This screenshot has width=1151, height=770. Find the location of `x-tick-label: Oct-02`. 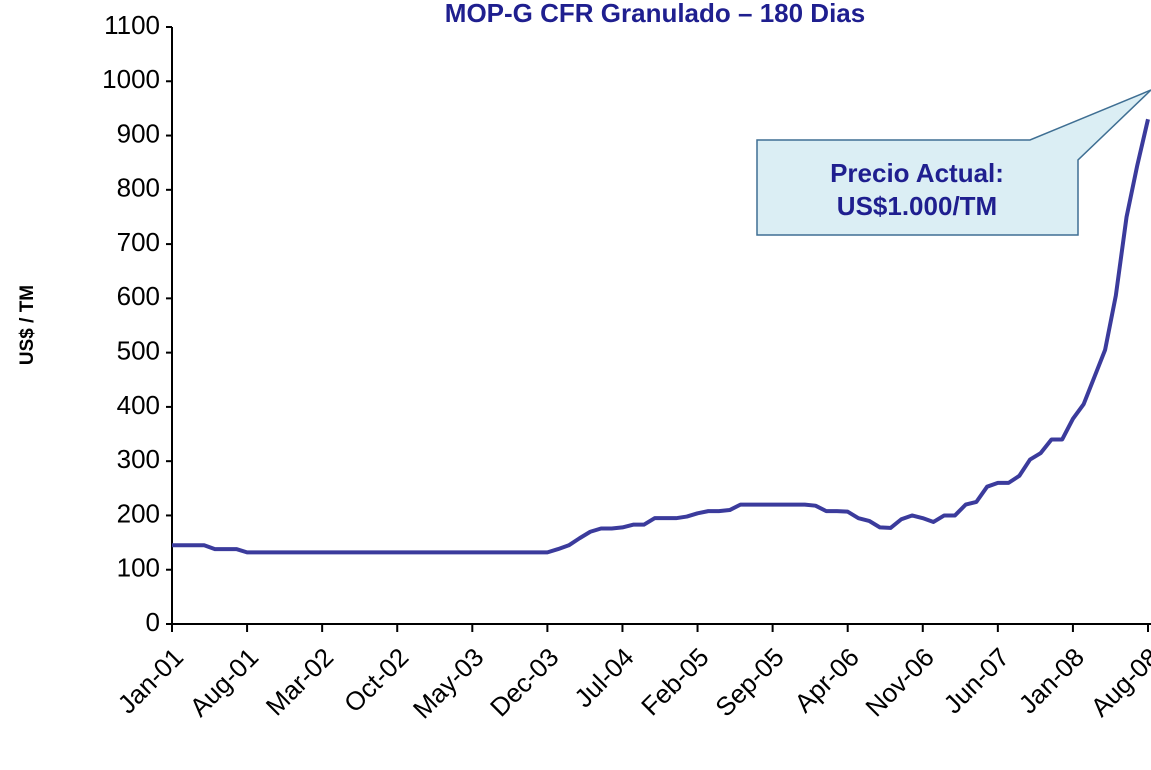

x-tick-label: Oct-02 is located at coordinates (376, 680).